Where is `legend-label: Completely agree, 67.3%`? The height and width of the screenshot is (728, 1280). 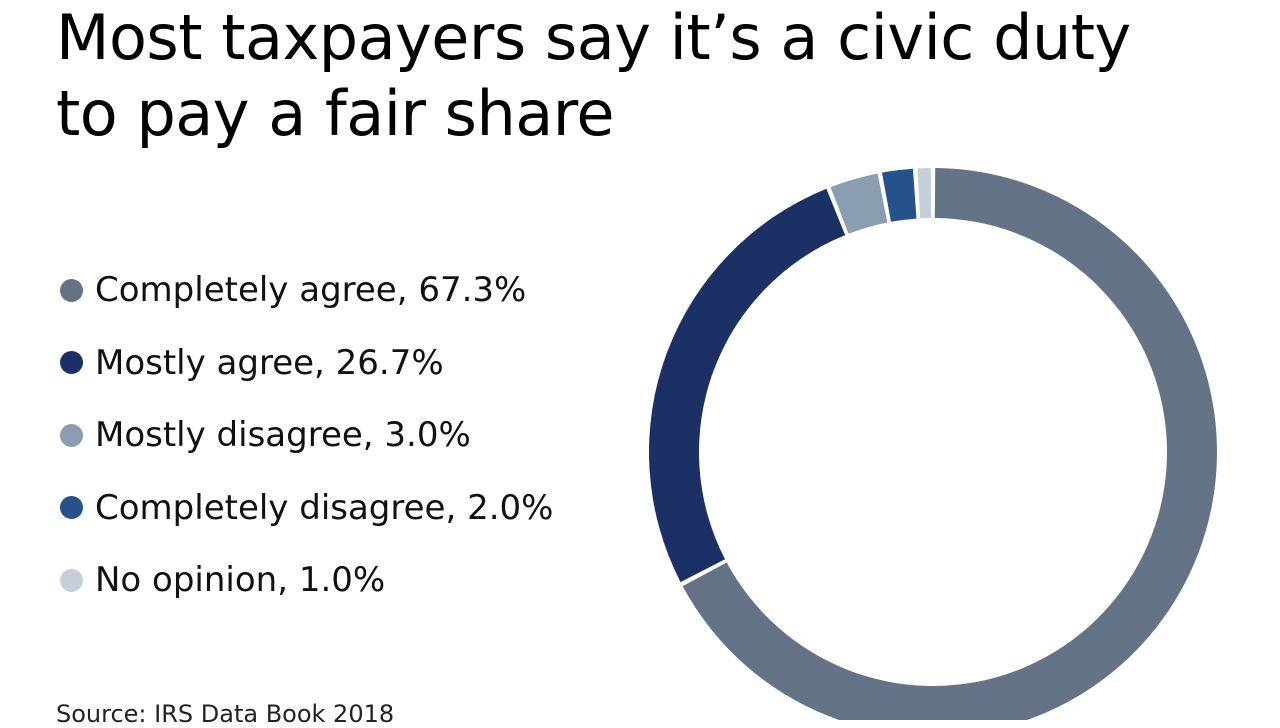 legend-label: Completely agree, 67.3% is located at coordinates (311, 290).